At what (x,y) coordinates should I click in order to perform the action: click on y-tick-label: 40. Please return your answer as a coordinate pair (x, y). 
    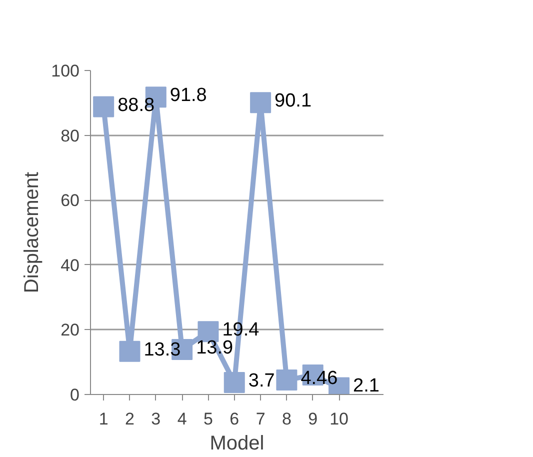
    Looking at the image, I should click on (70, 265).